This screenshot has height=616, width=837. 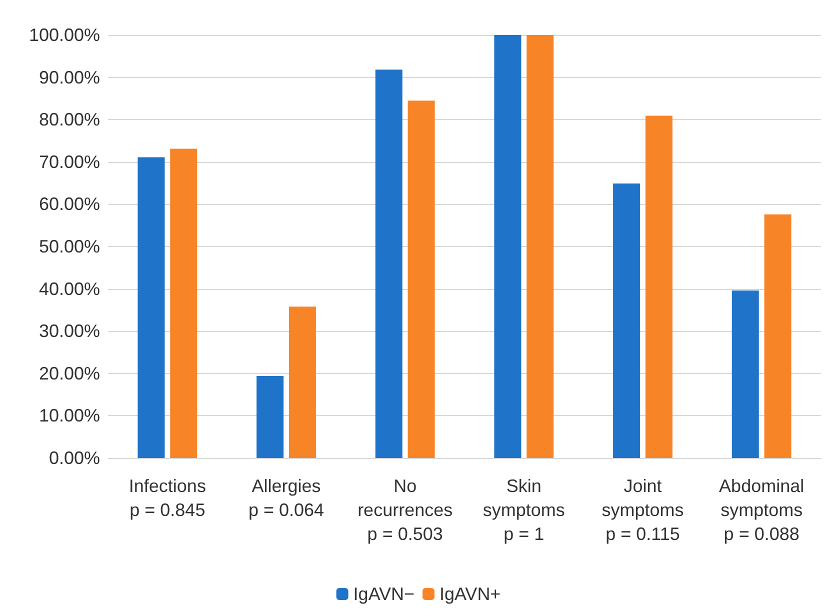 What do you see at coordinates (384, 594) in the screenshot?
I see `legend-label: IgAVN−` at bounding box center [384, 594].